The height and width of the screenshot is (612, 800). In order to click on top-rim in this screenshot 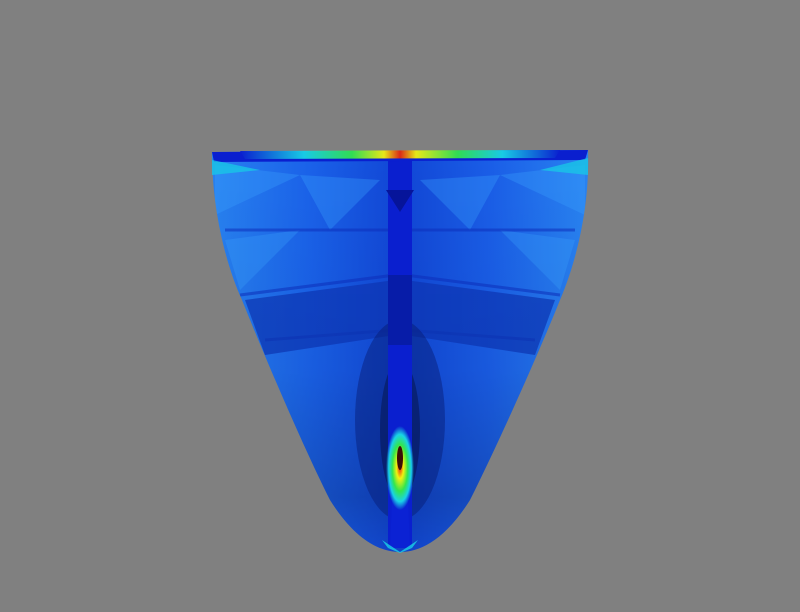, I will do `click(400, 162)`.